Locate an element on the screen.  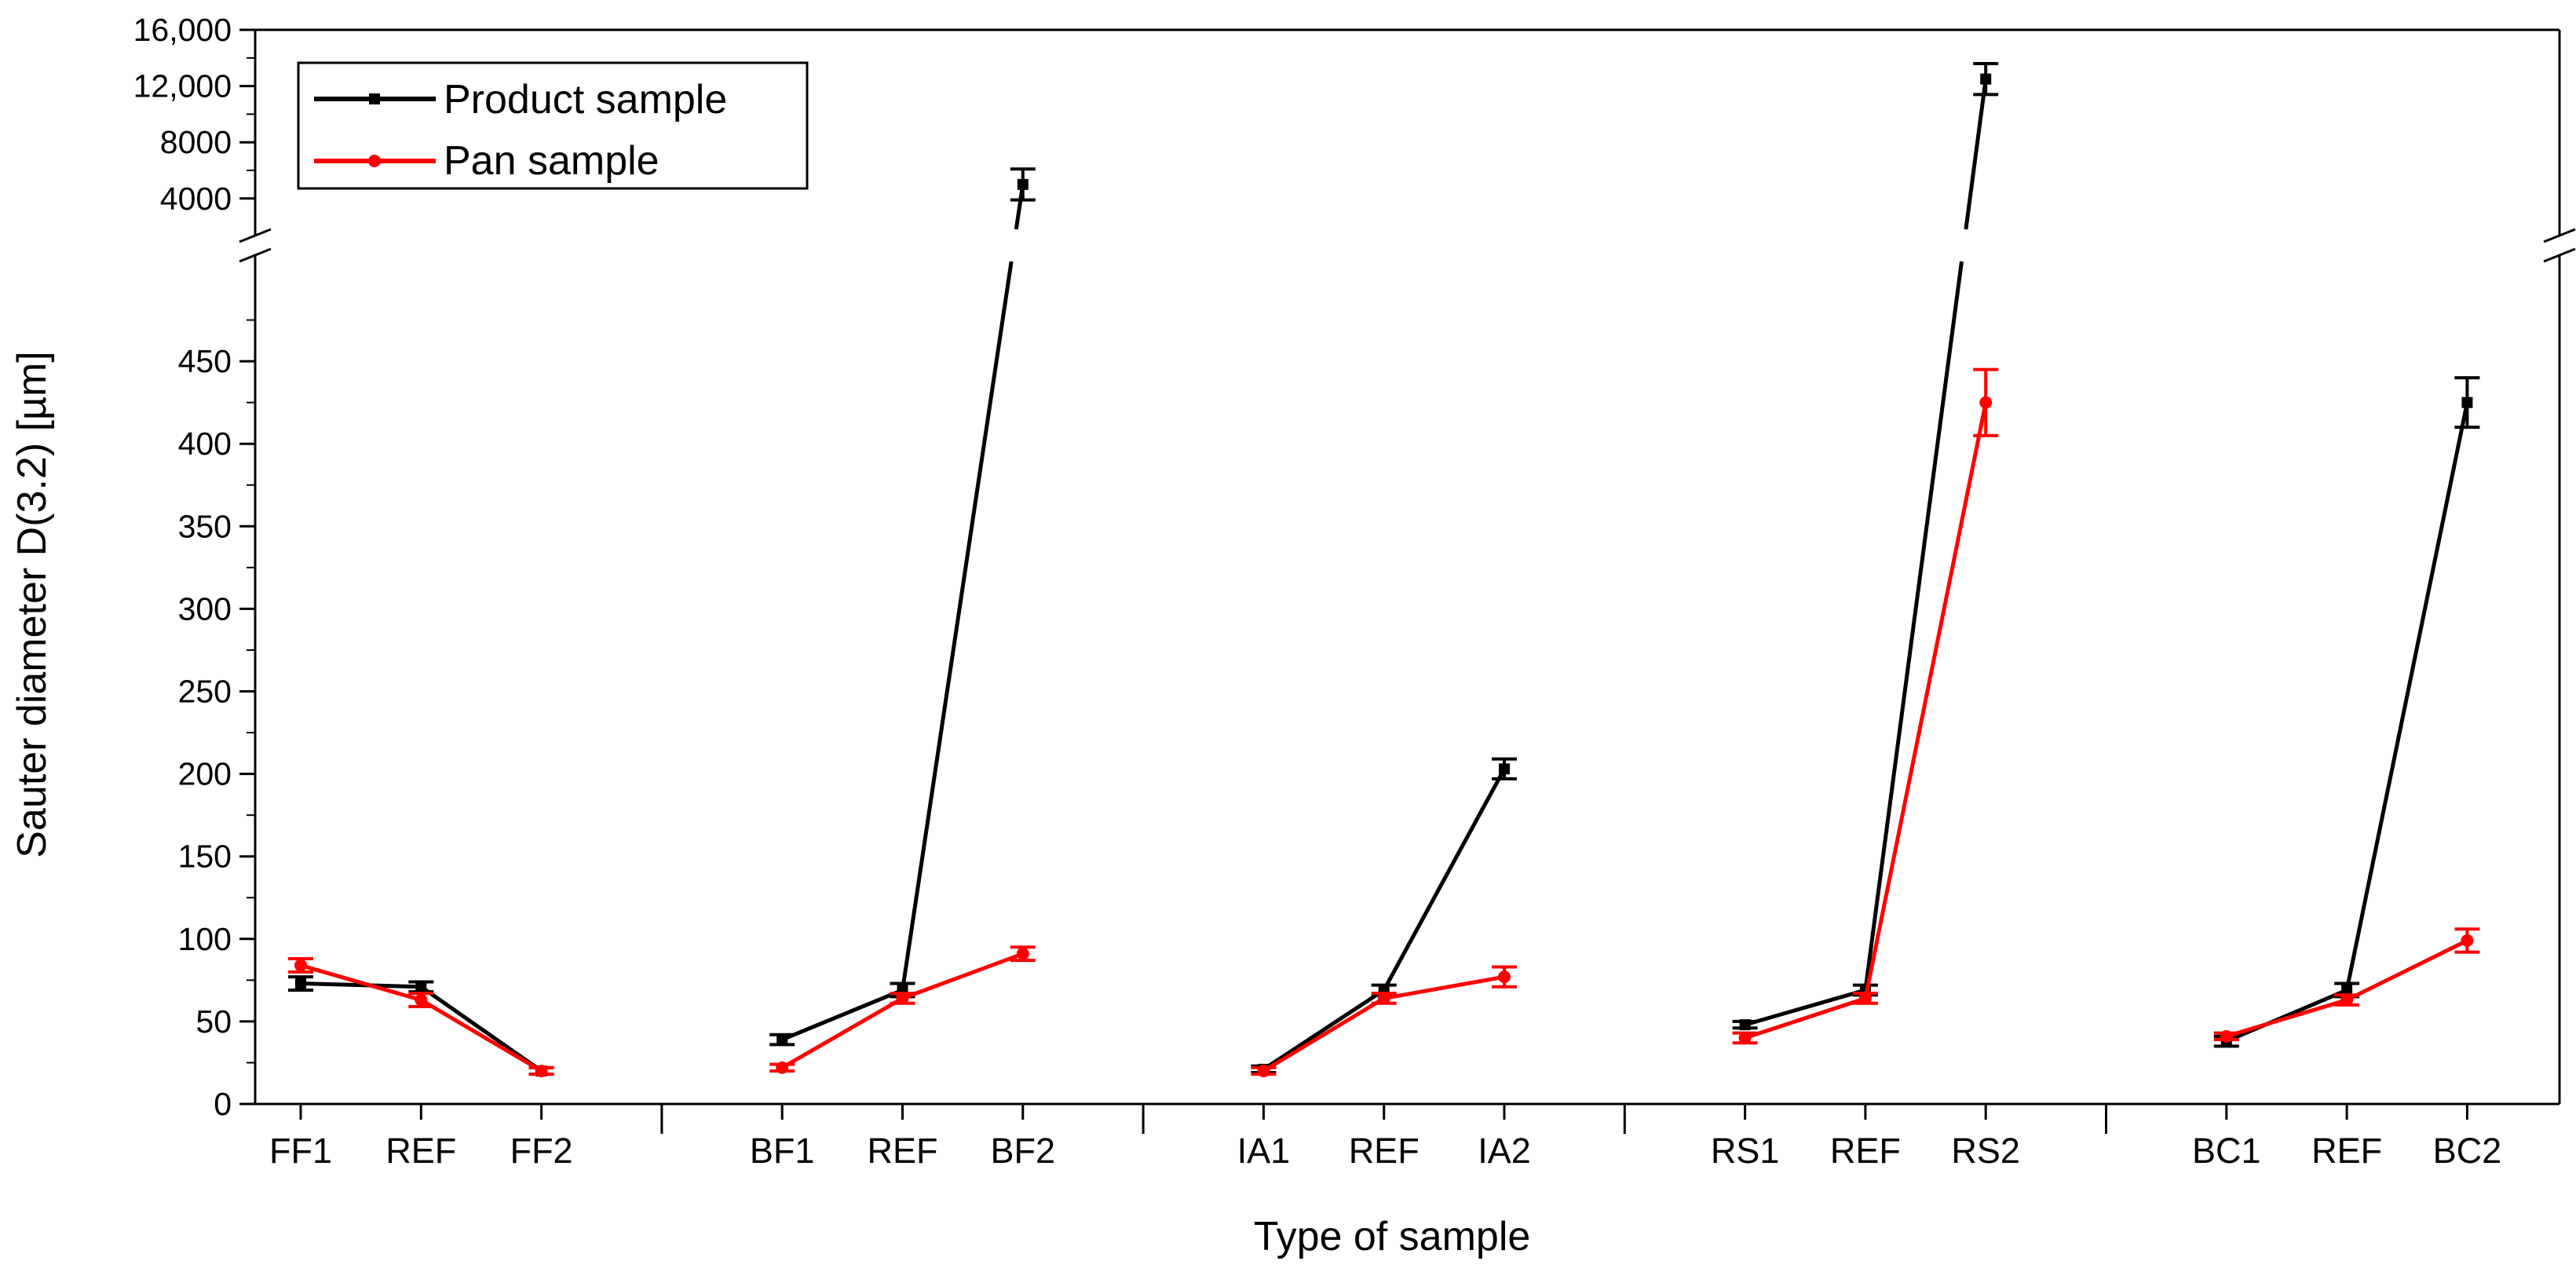
y-tick-label: 450 is located at coordinates (205, 361).